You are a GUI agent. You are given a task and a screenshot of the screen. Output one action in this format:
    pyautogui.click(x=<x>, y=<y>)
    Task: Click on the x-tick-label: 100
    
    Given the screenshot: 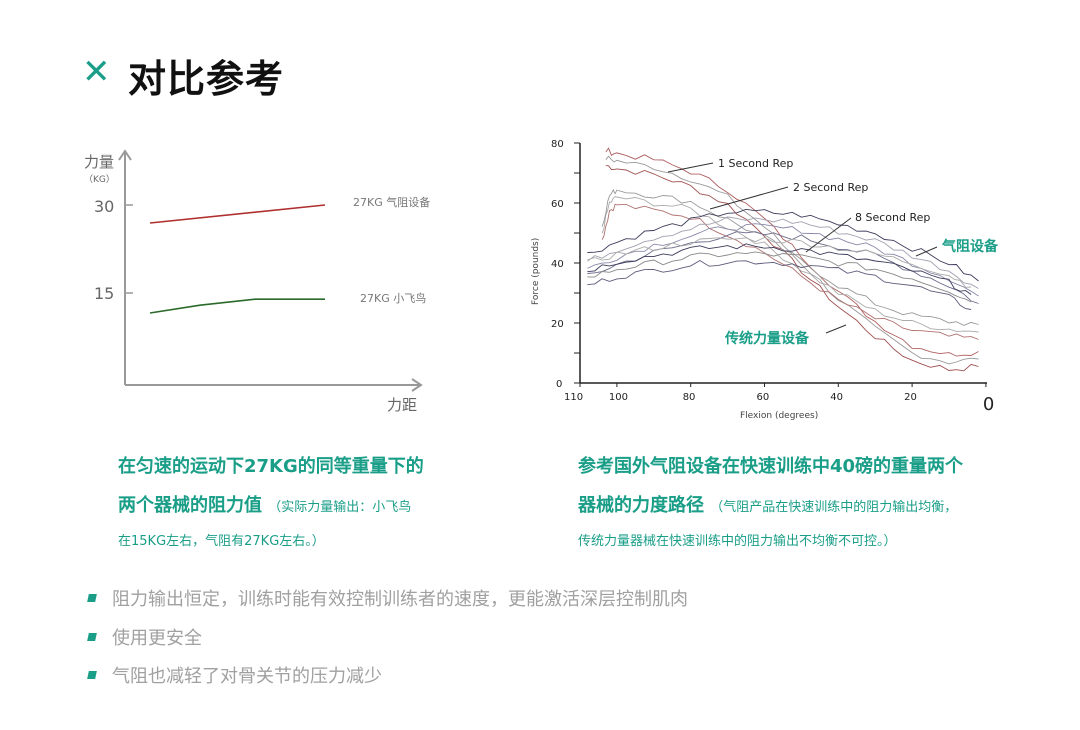 What is the action you would take?
    pyautogui.click(x=618, y=397)
    